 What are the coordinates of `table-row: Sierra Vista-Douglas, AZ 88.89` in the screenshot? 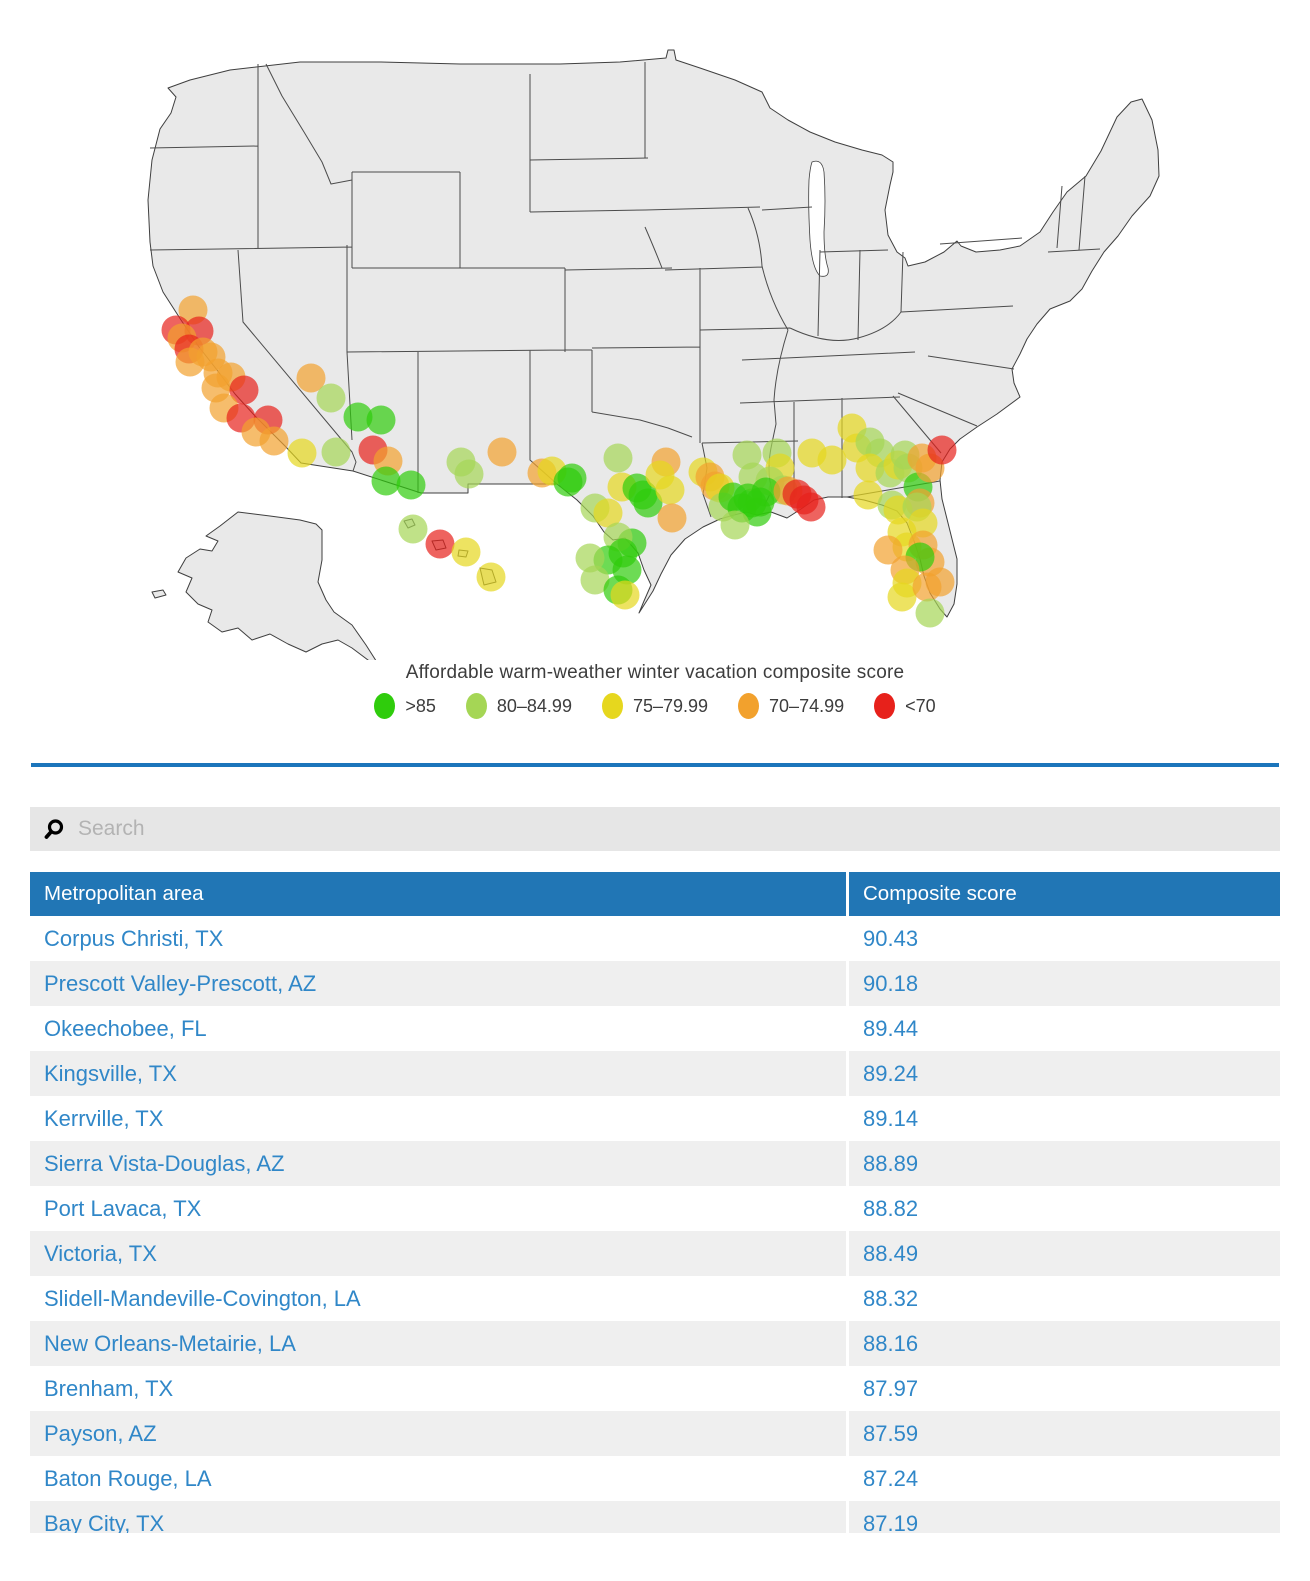 It's located at (655, 1163).